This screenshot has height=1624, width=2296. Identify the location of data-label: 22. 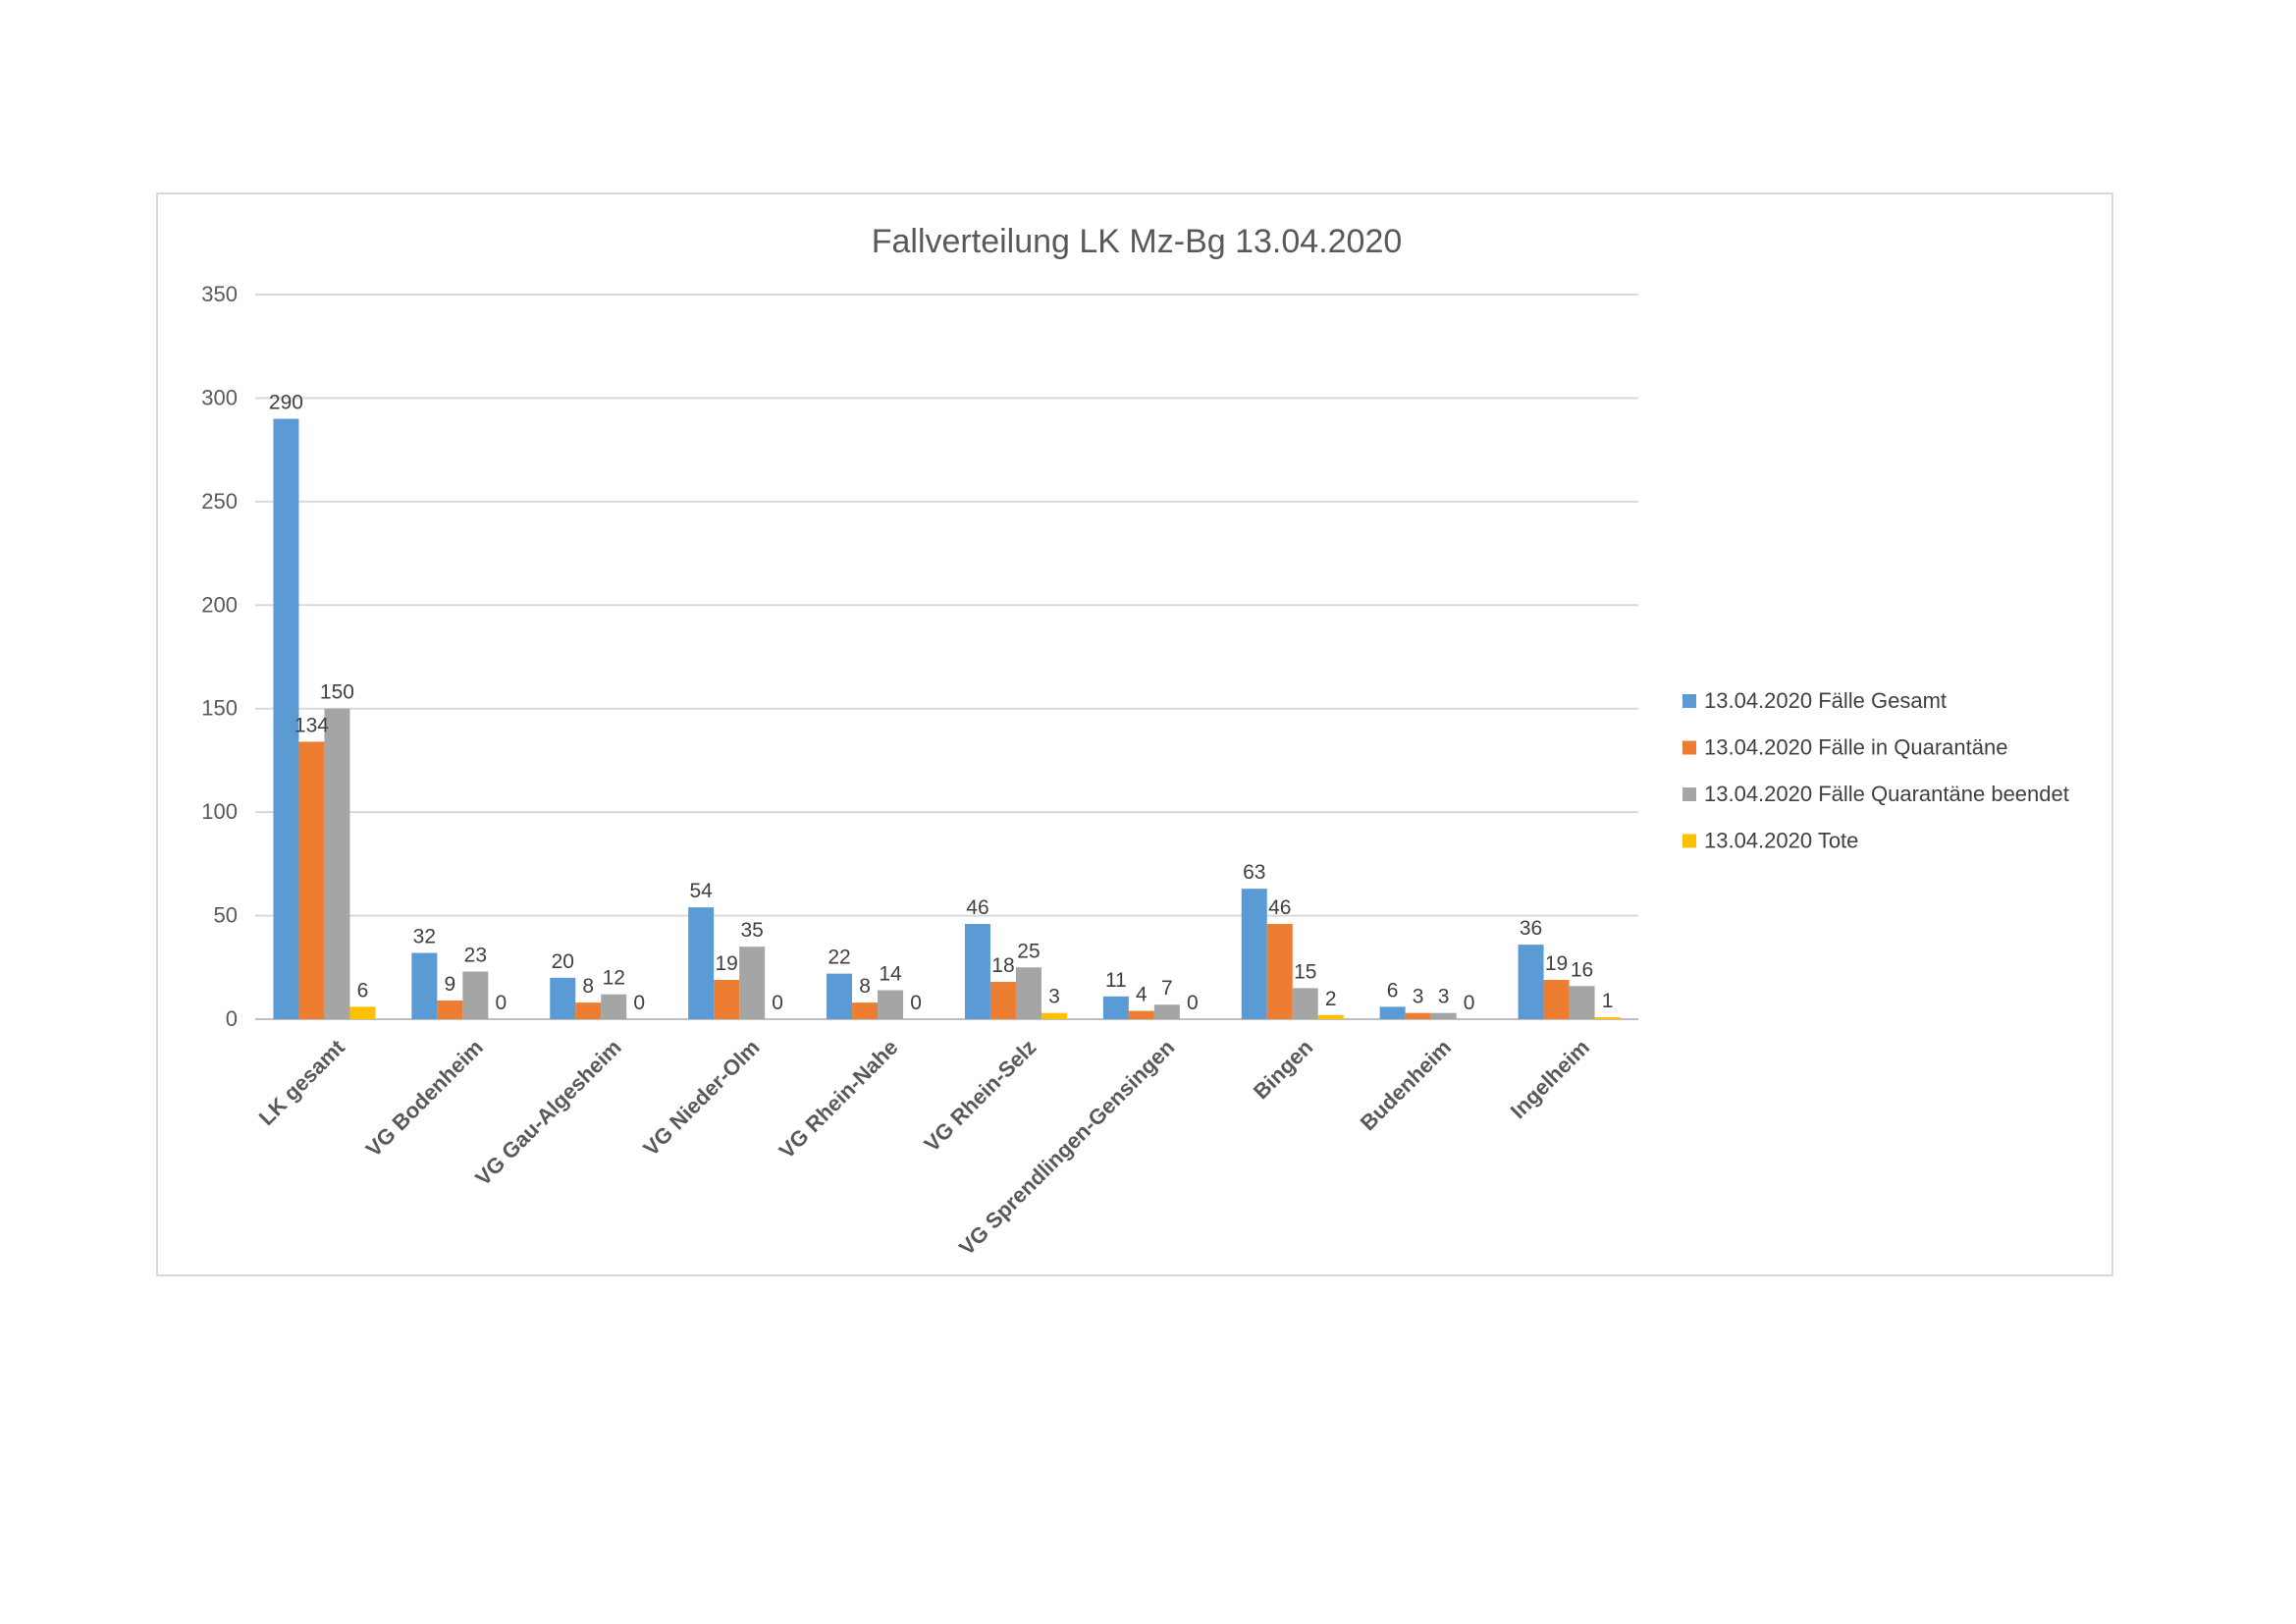
(839, 958).